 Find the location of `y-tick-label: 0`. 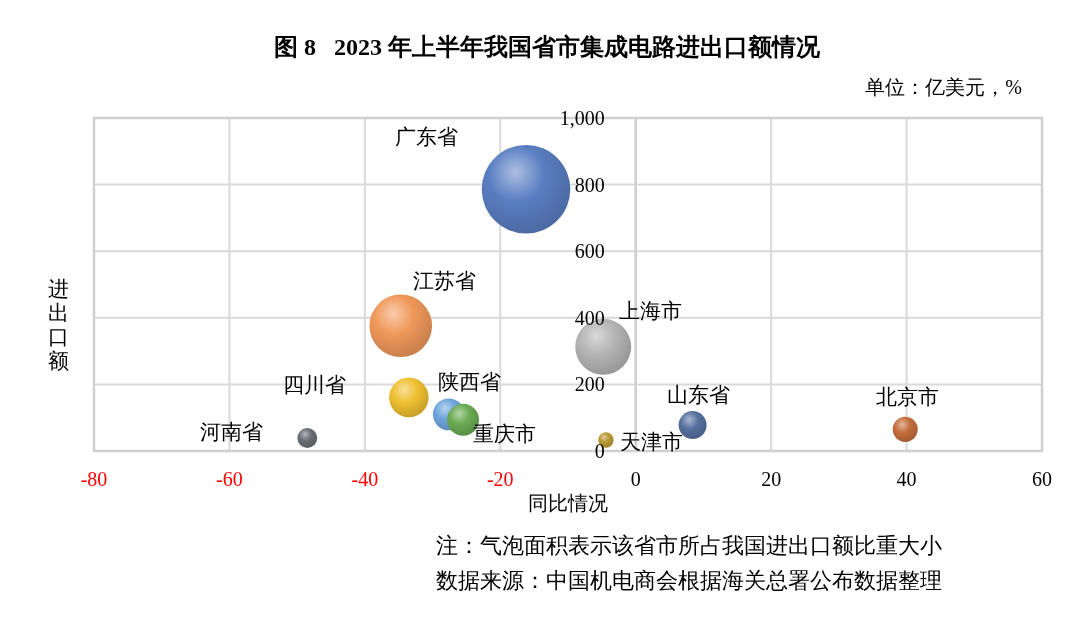

y-tick-label: 0 is located at coordinates (599, 451).